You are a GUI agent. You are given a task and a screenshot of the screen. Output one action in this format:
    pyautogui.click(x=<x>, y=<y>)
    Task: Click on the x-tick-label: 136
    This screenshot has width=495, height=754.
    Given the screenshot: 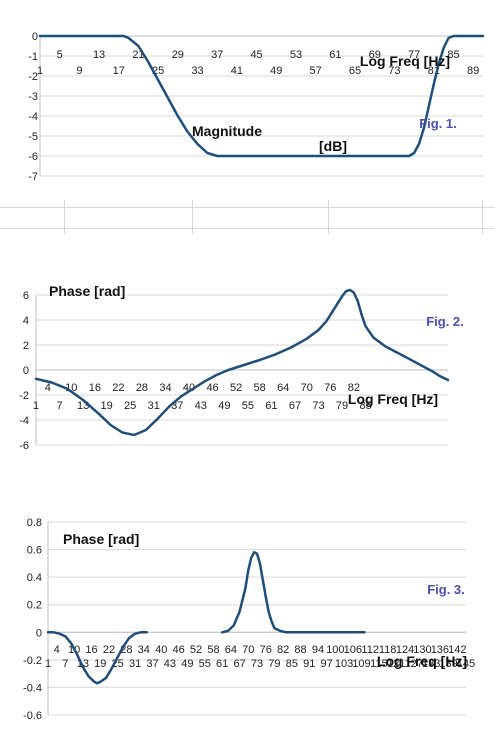 What is the action you would take?
    pyautogui.click(x=440, y=650)
    